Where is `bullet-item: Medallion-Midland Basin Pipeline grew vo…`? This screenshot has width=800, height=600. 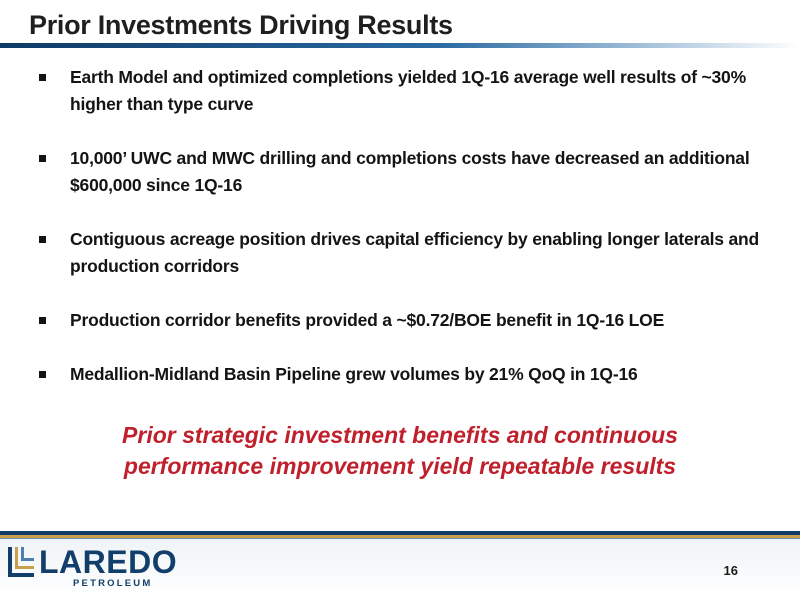 bullet-item: Medallion-Midland Basin Pipeline grew vo… is located at coordinates (412, 374).